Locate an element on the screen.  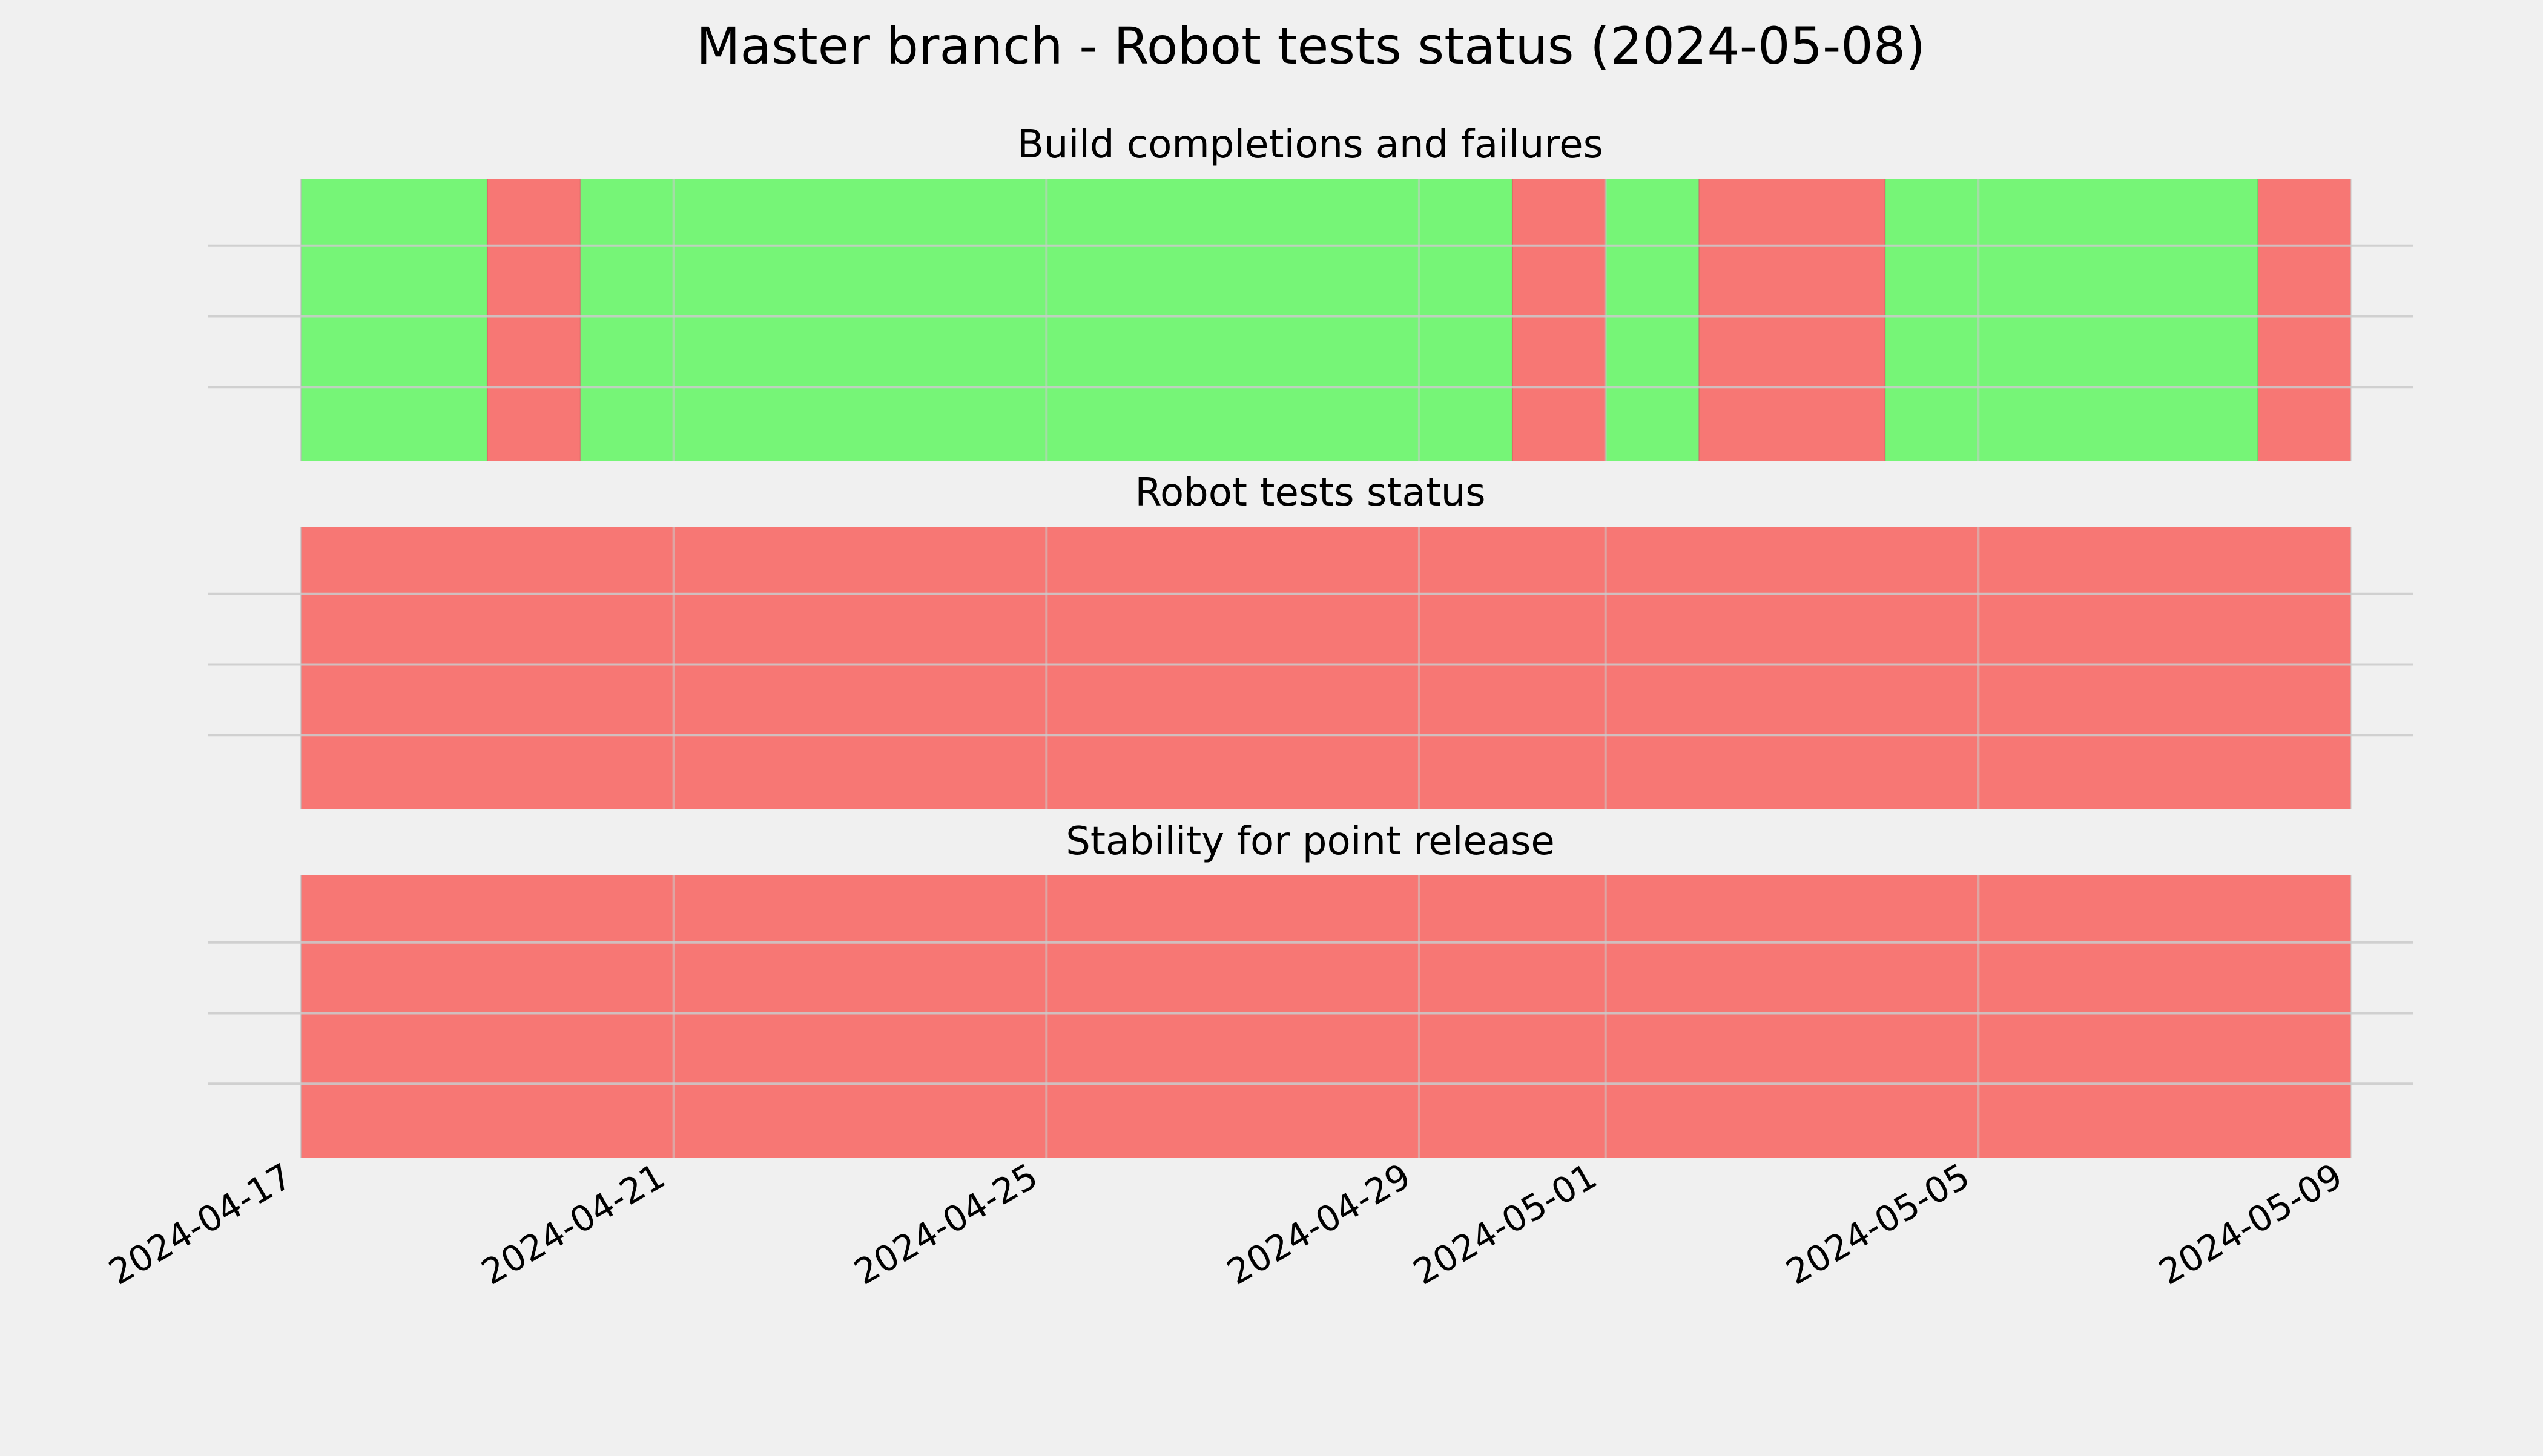
panel-title: Build completions and failures is located at coordinates (1310, 144).